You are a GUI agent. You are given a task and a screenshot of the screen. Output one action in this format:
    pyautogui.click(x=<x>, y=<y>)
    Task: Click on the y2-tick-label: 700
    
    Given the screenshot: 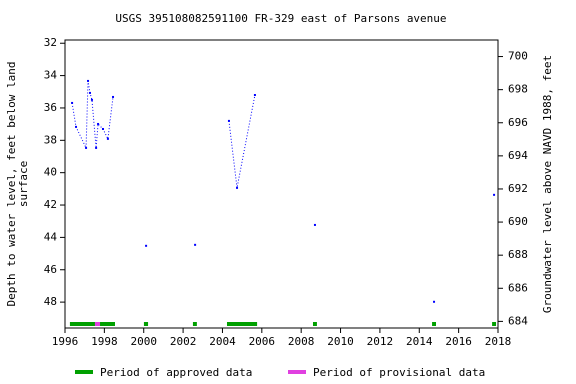 What is the action you would take?
    pyautogui.click(x=518, y=56)
    